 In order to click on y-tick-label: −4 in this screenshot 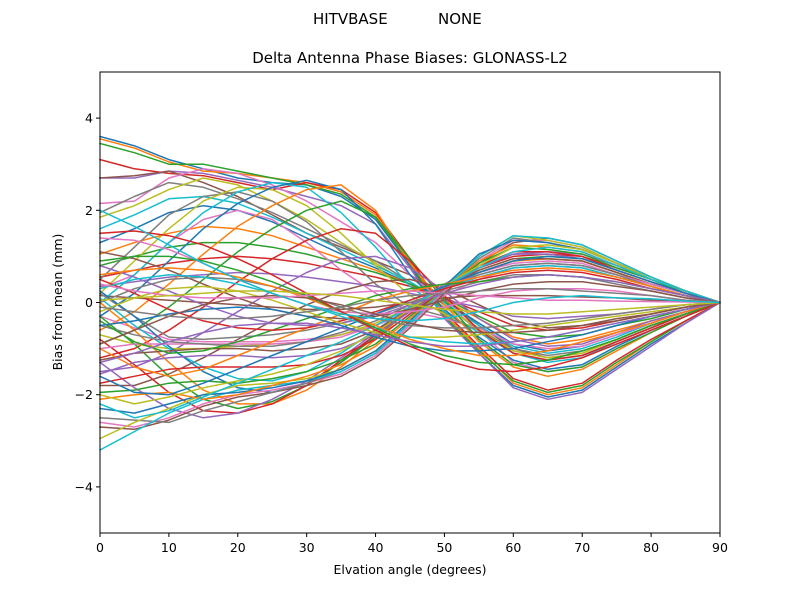, I will do `click(84, 486)`.